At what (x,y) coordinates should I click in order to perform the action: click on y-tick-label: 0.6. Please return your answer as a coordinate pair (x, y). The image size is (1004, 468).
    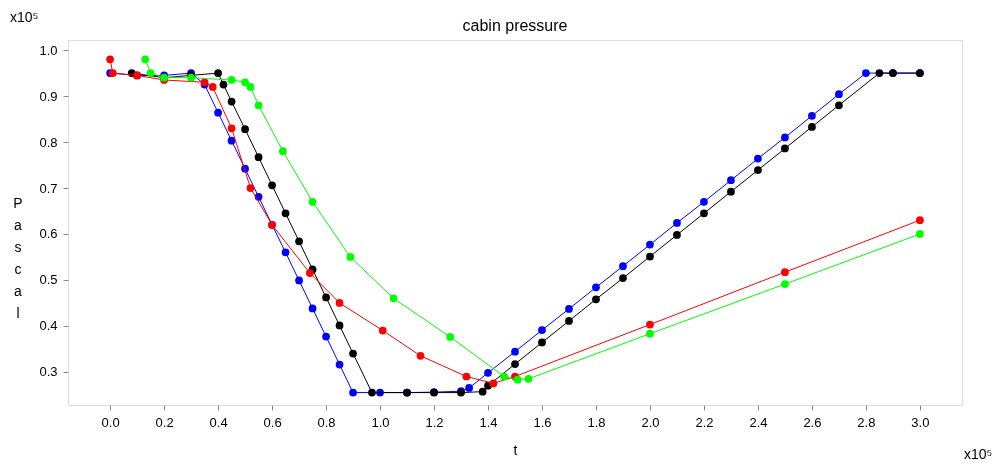
    Looking at the image, I should click on (48, 234).